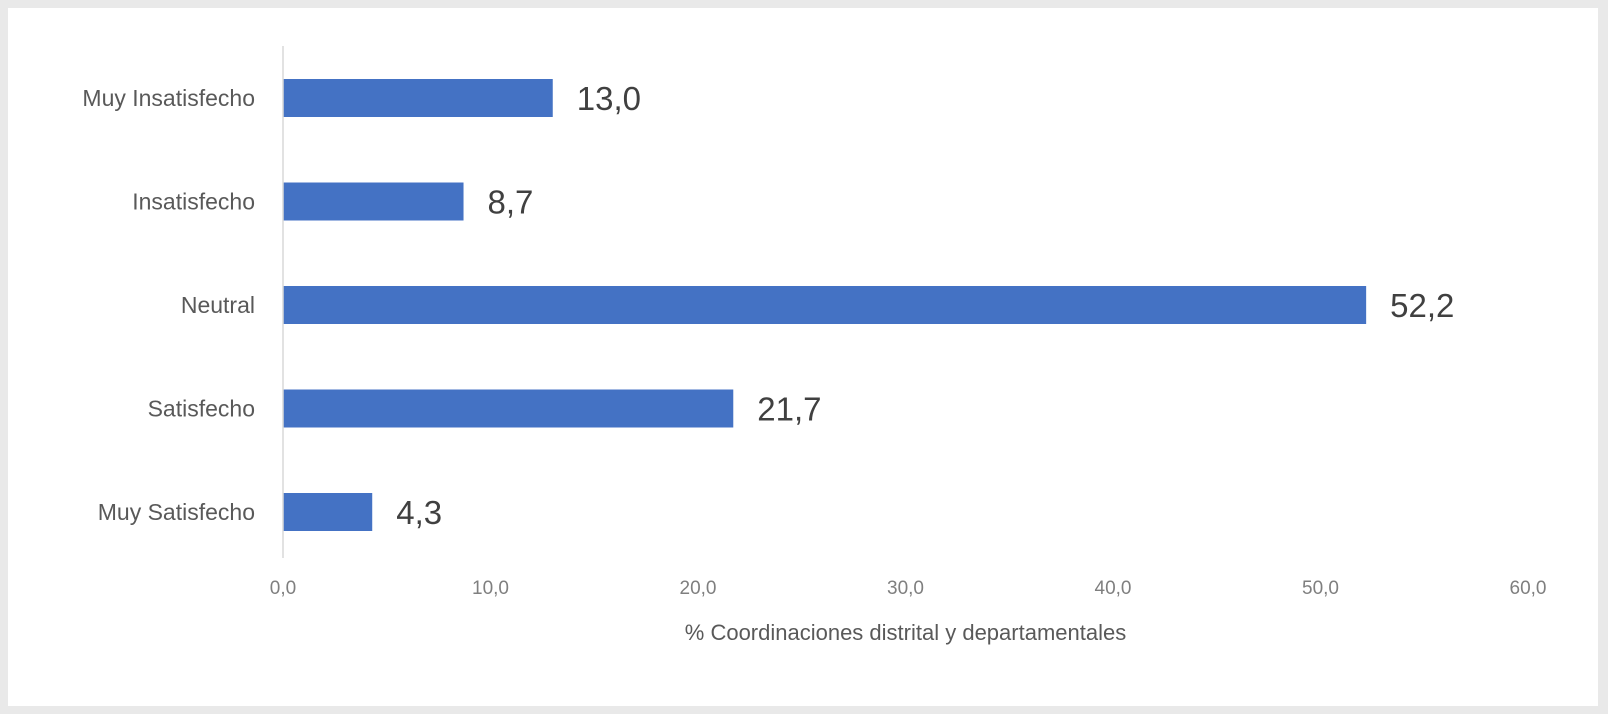 This screenshot has width=1608, height=714. I want to click on data-label: 21,7, so click(789, 409).